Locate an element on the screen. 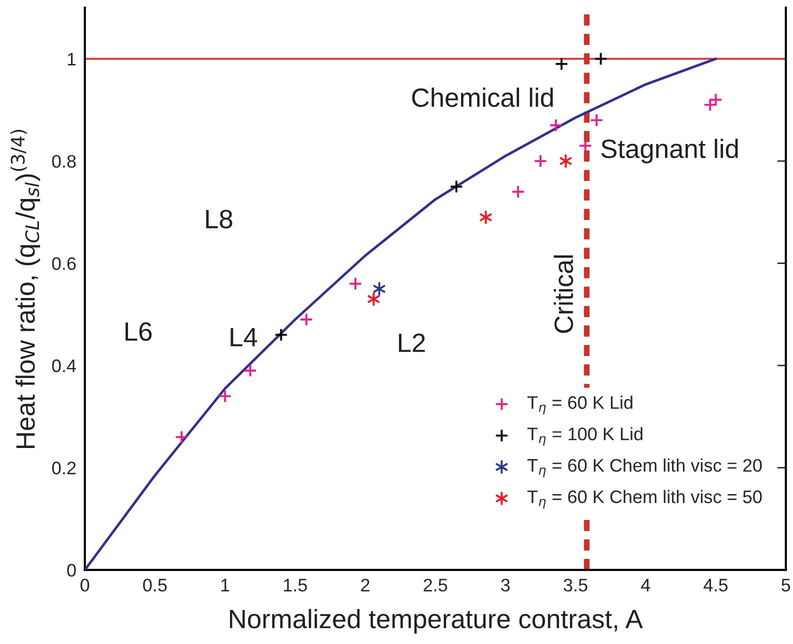  x-tick-label: 3 is located at coordinates (505, 585).